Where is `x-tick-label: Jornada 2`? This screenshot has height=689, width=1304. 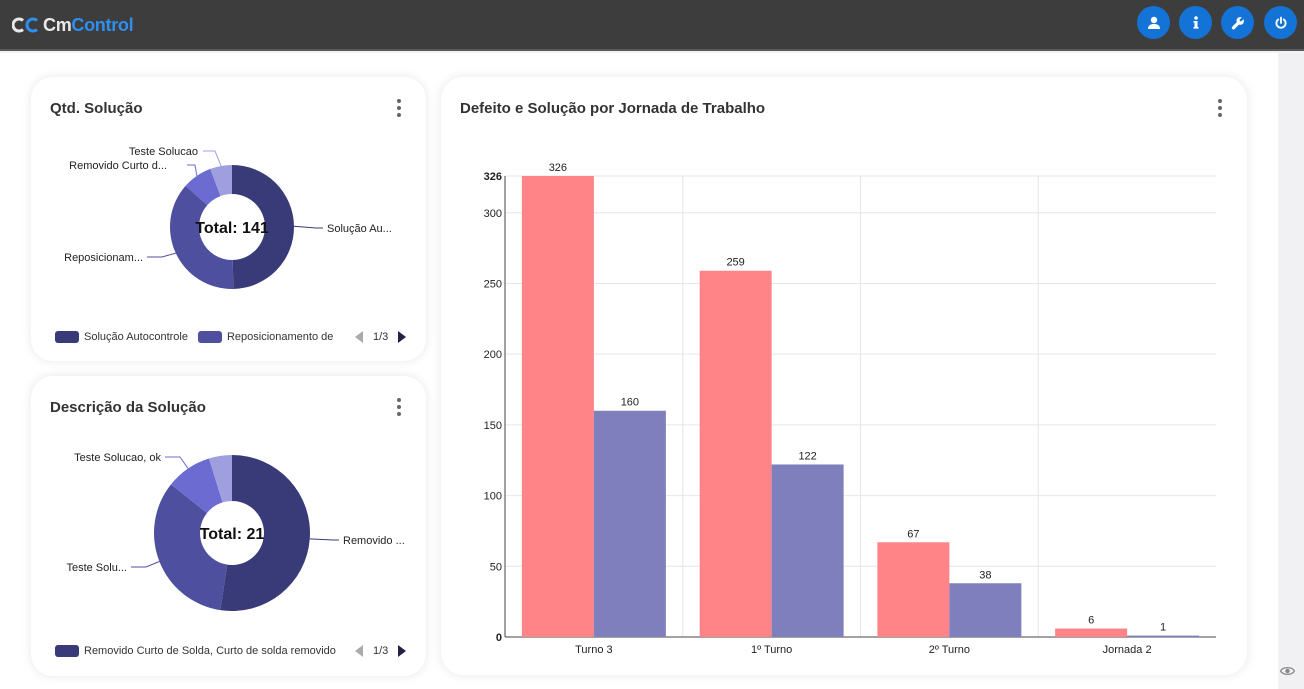 x-tick-label: Jornada 2 is located at coordinates (1127, 650).